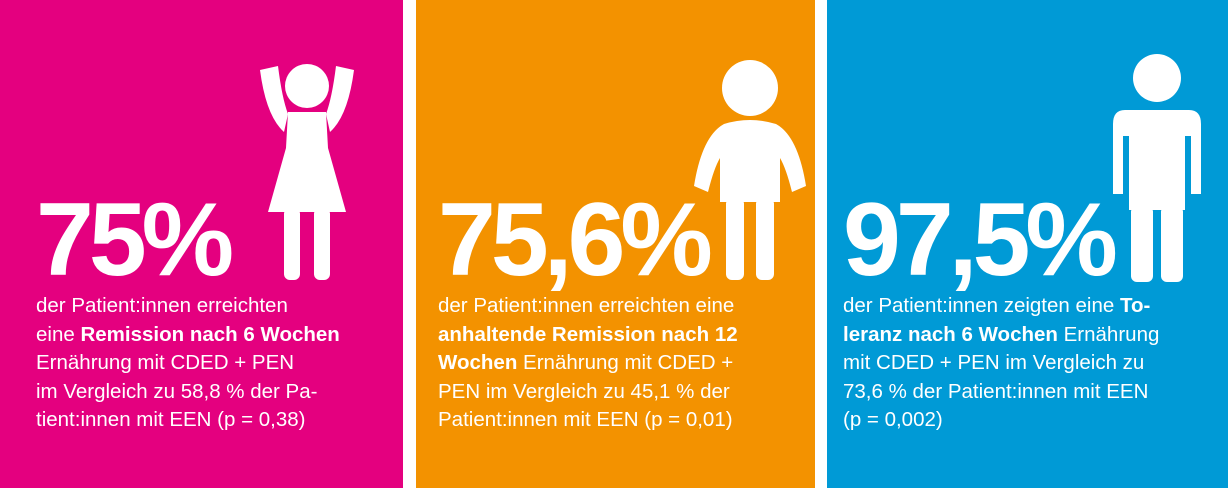 This screenshot has width=1228, height=488. What do you see at coordinates (575, 240) in the screenshot?
I see `stat-value: 75,6%` at bounding box center [575, 240].